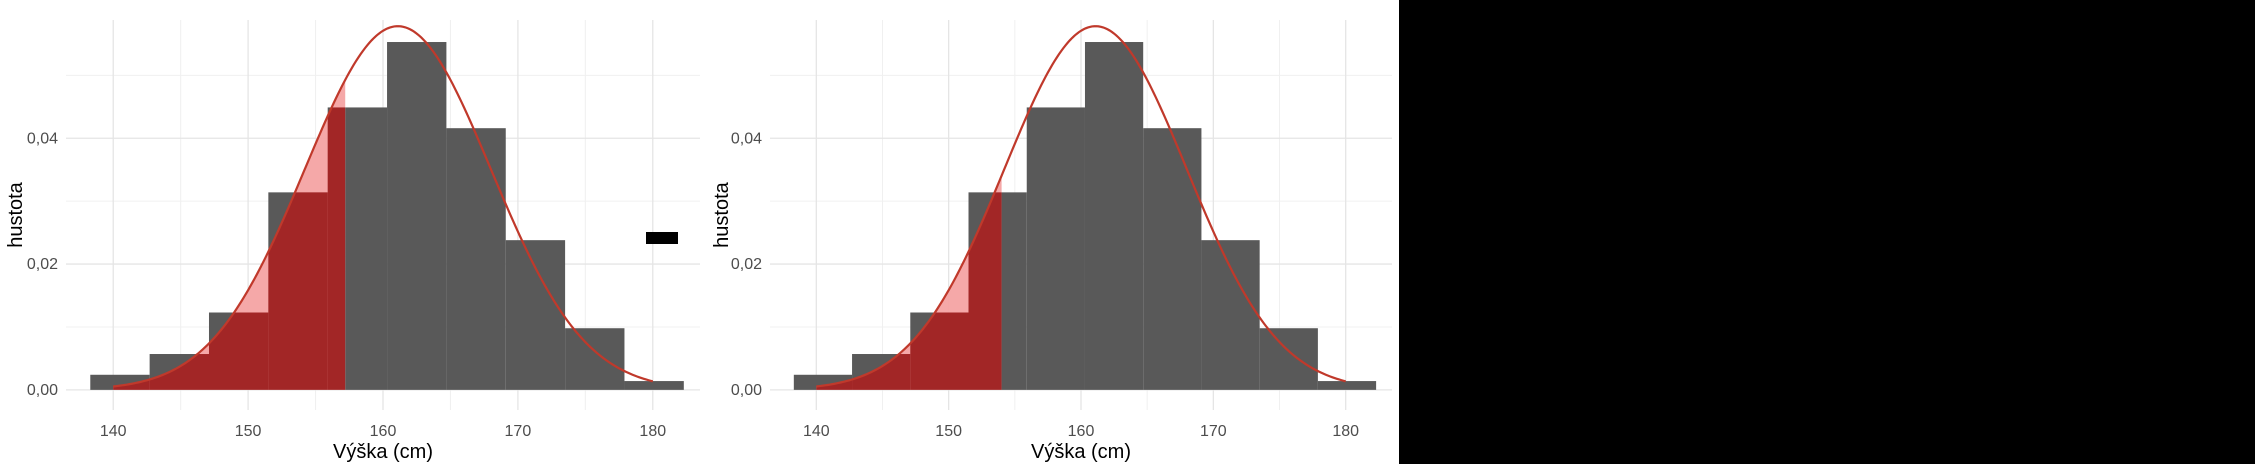  What do you see at coordinates (662, 238) in the screenshot?
I see `legend-key-swatch` at bounding box center [662, 238].